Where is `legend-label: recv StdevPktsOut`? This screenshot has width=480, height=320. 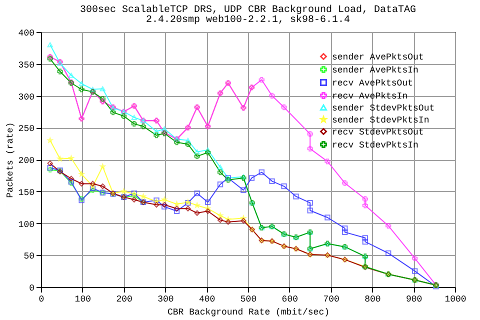 legend-label: recv StdevPktsOut is located at coordinates (378, 133).